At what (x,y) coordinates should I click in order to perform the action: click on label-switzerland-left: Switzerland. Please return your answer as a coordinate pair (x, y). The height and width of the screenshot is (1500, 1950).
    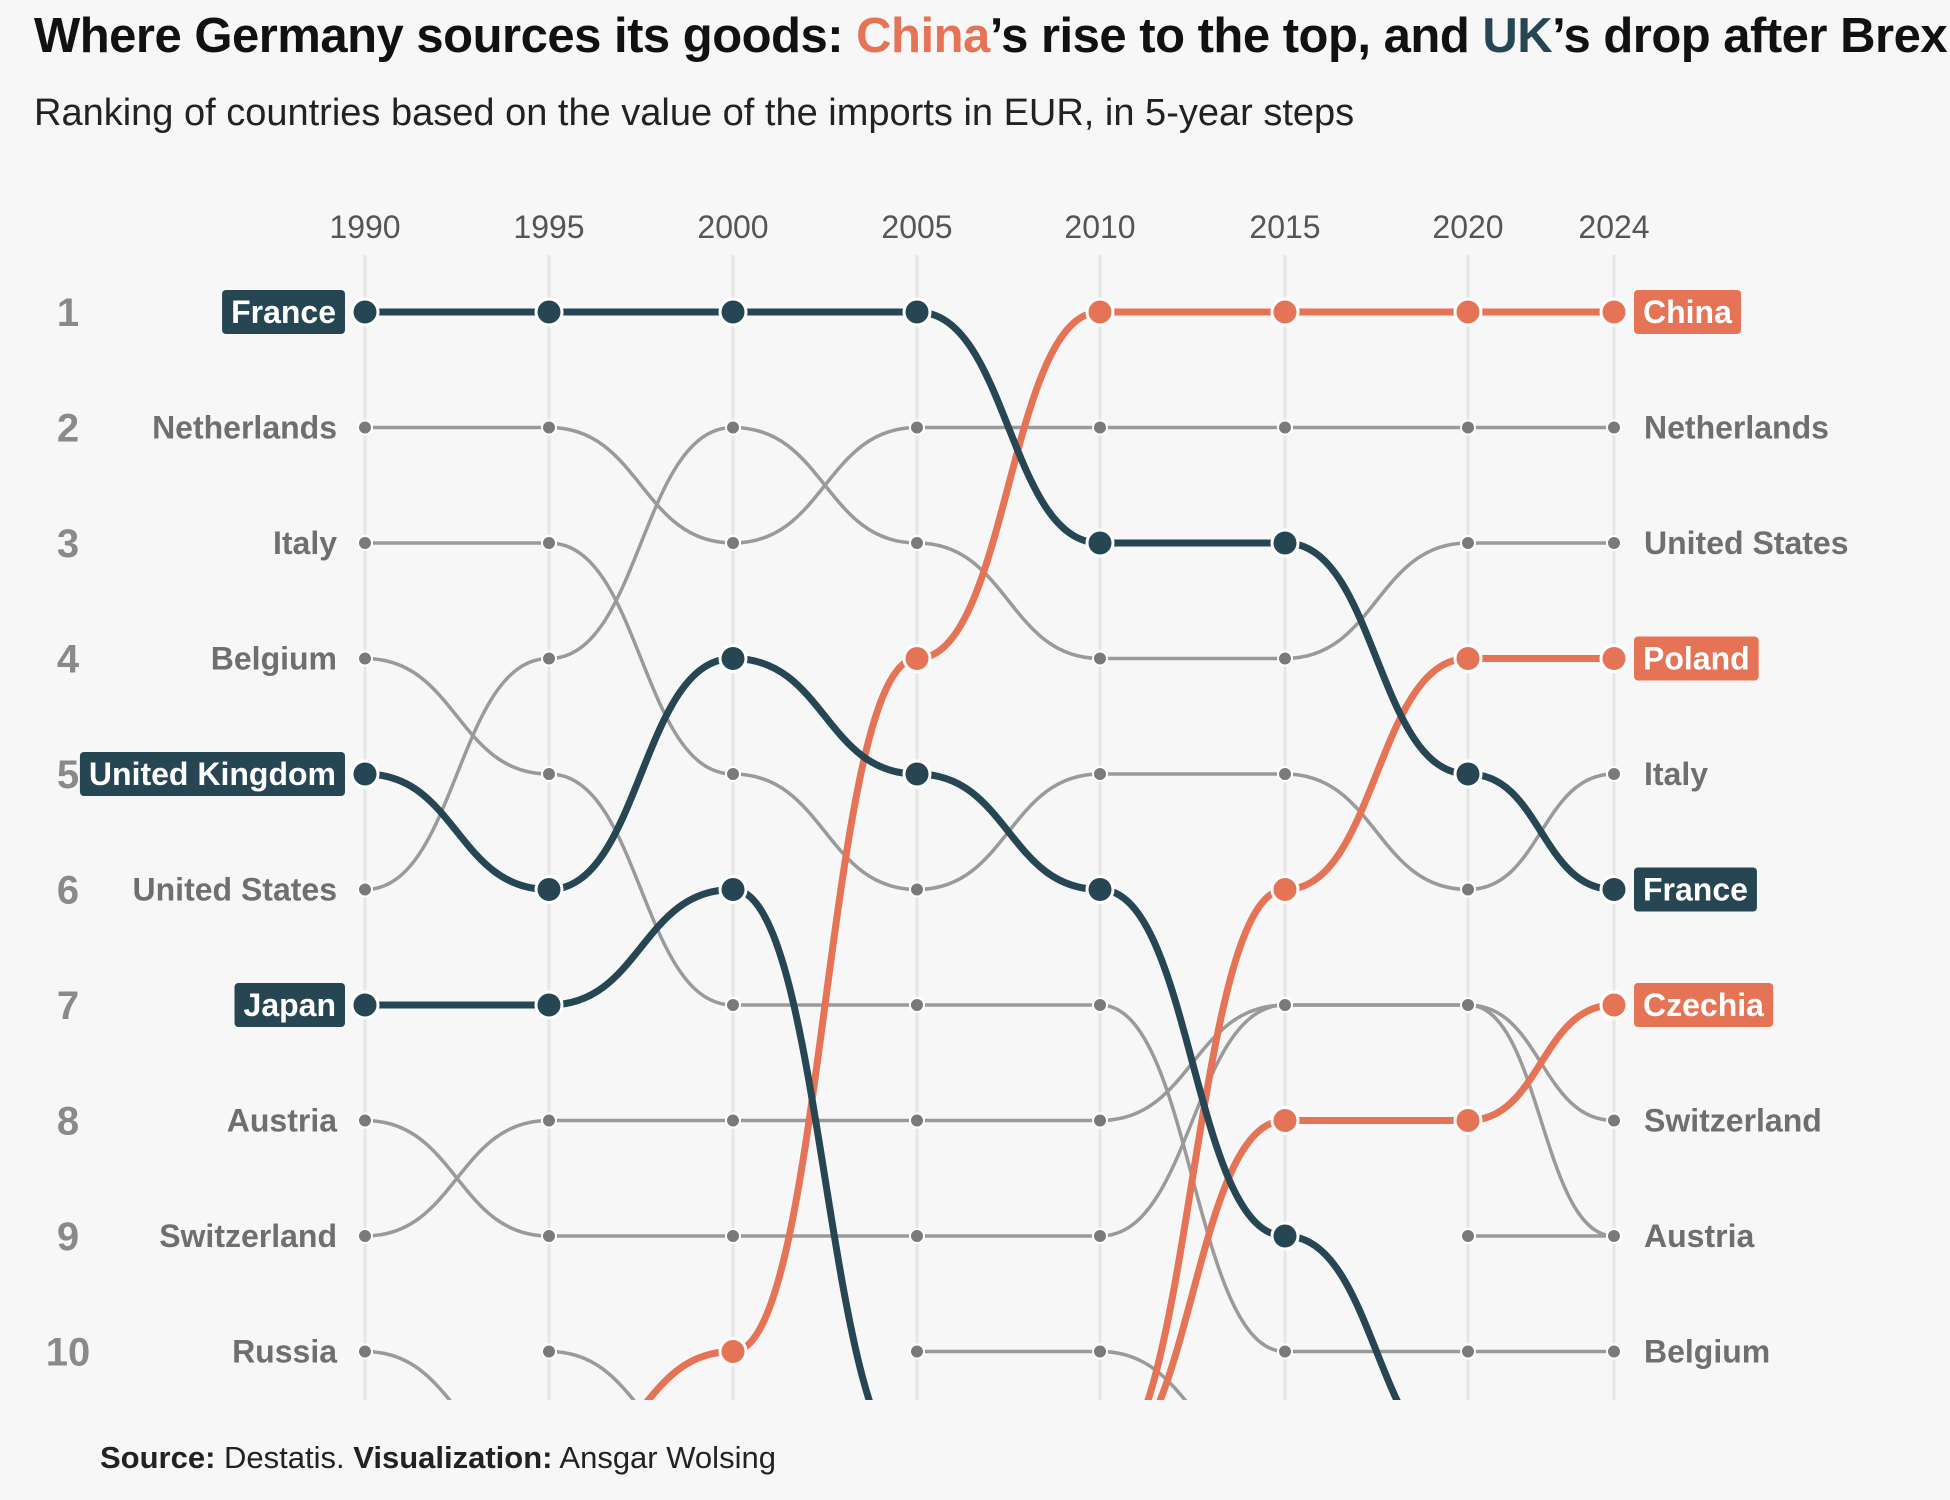
    Looking at the image, I should click on (248, 1236).